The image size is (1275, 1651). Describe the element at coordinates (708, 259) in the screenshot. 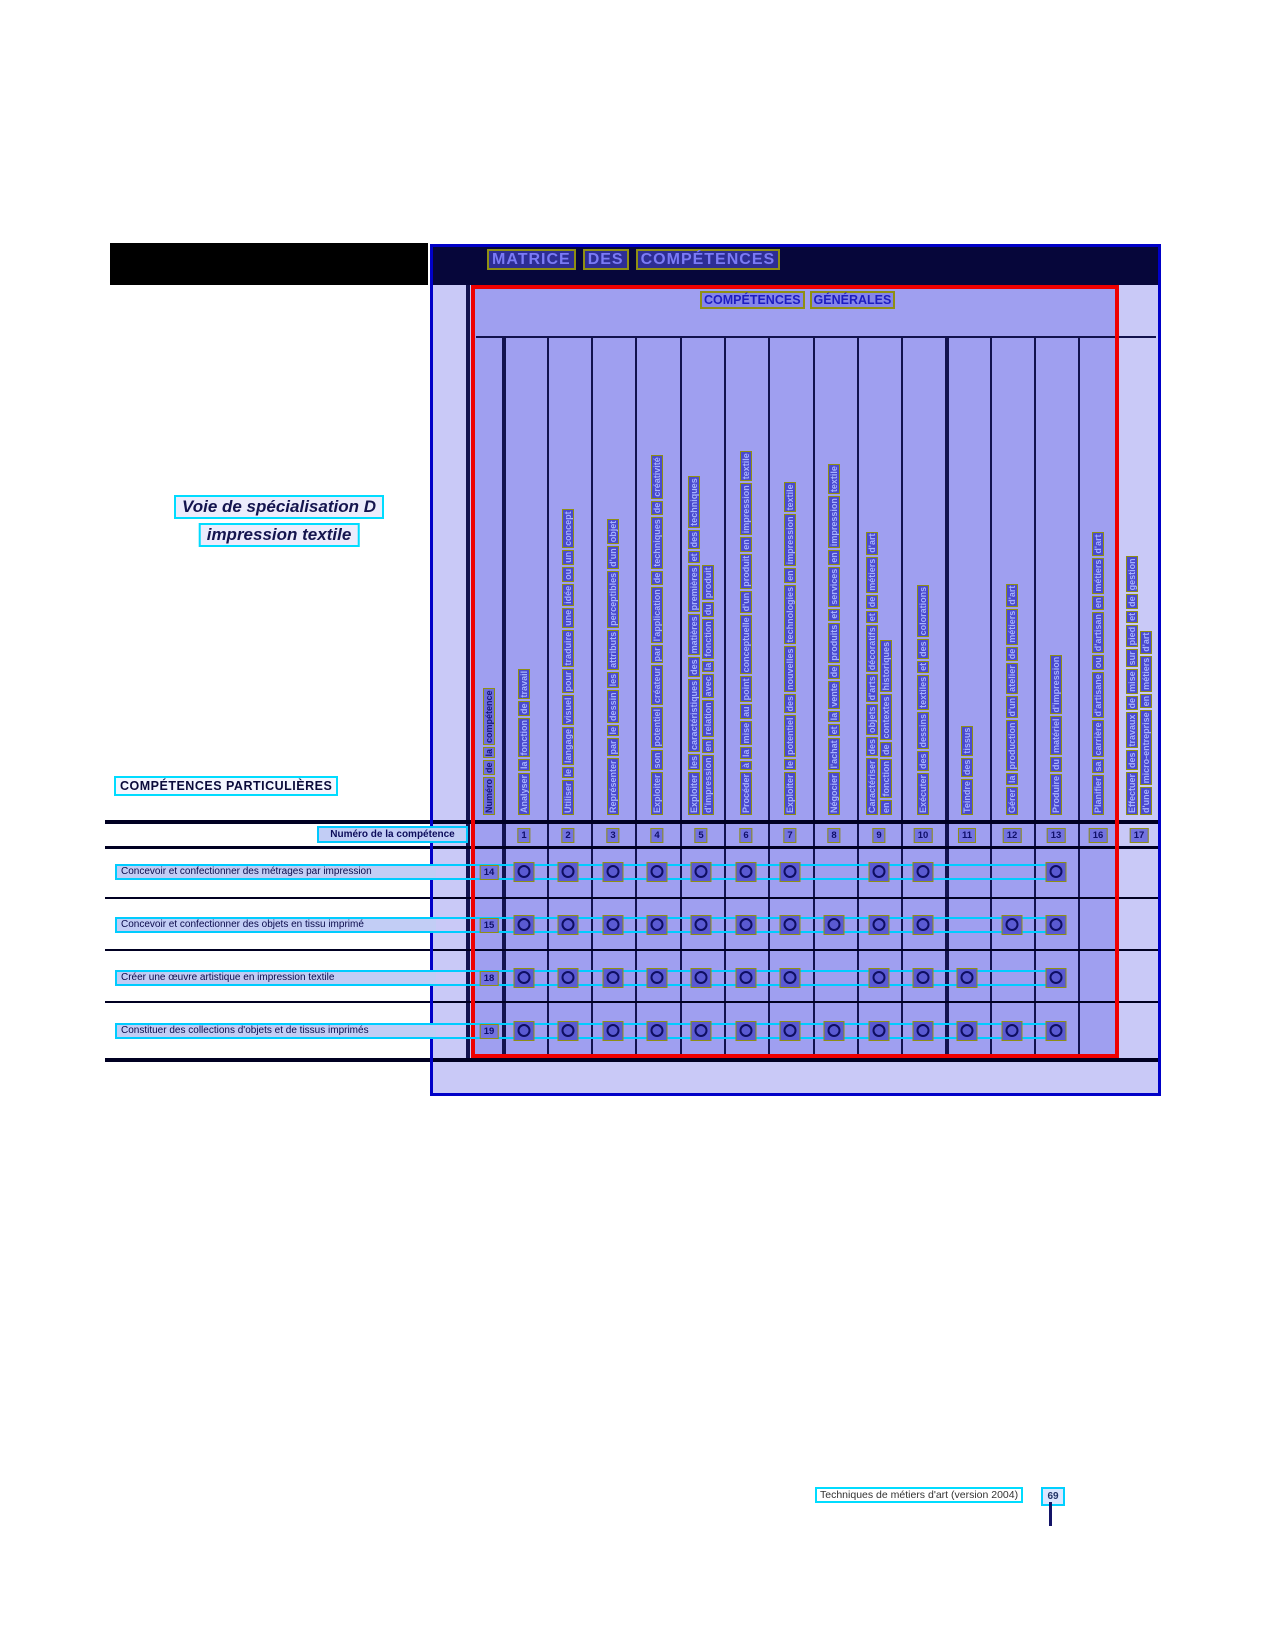

I see `matrix-title-word: COMPÉTENCES` at that location.